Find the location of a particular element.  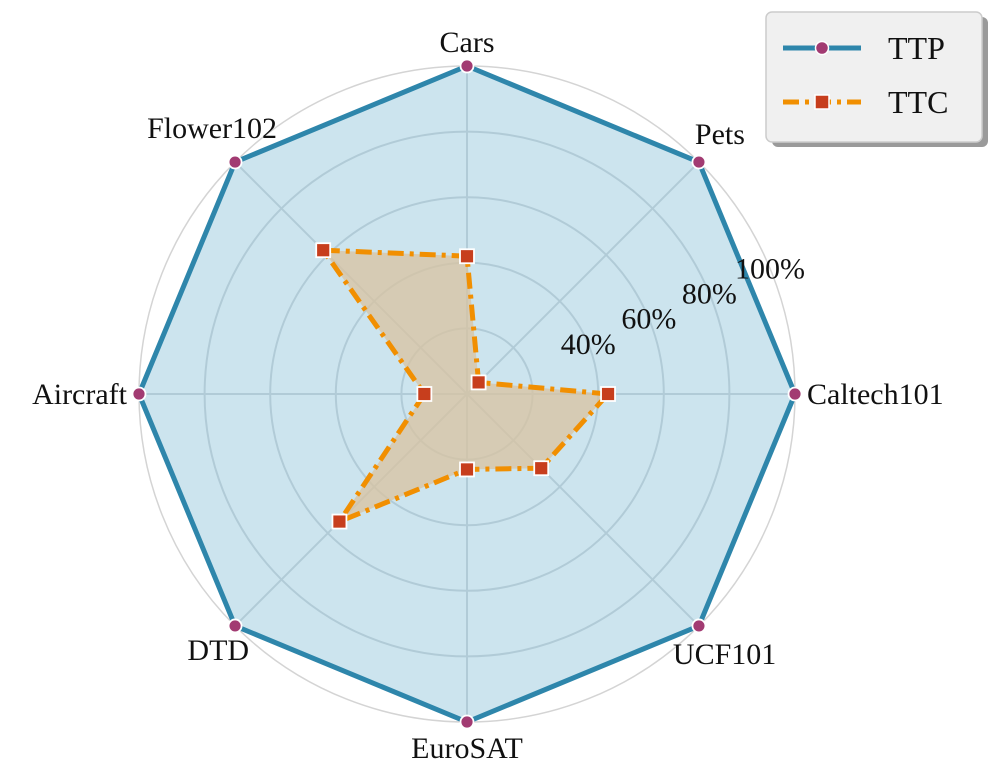

point-ttc-aircraft is located at coordinates (424, 394).